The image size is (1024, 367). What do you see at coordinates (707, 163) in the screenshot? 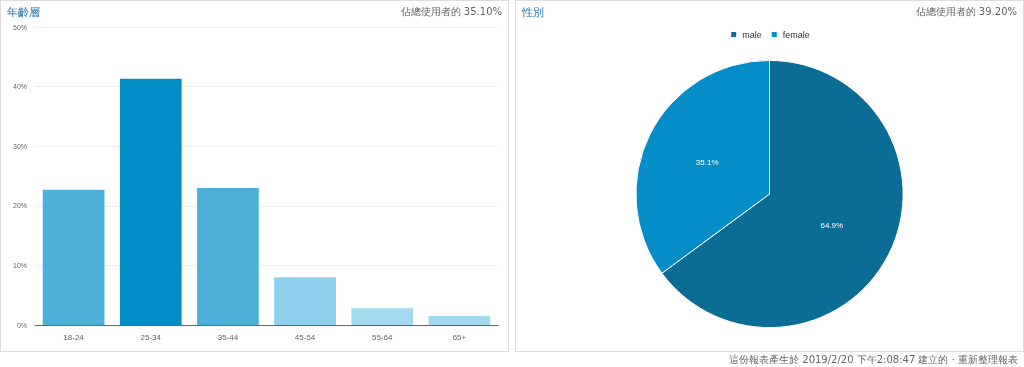
I see `data-label: 35.1%` at bounding box center [707, 163].